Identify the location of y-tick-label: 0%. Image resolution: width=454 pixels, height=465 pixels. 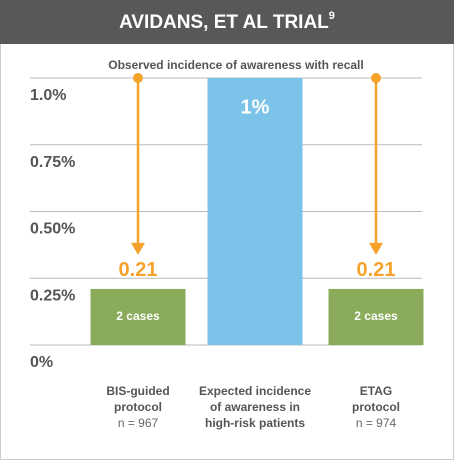
(41, 362).